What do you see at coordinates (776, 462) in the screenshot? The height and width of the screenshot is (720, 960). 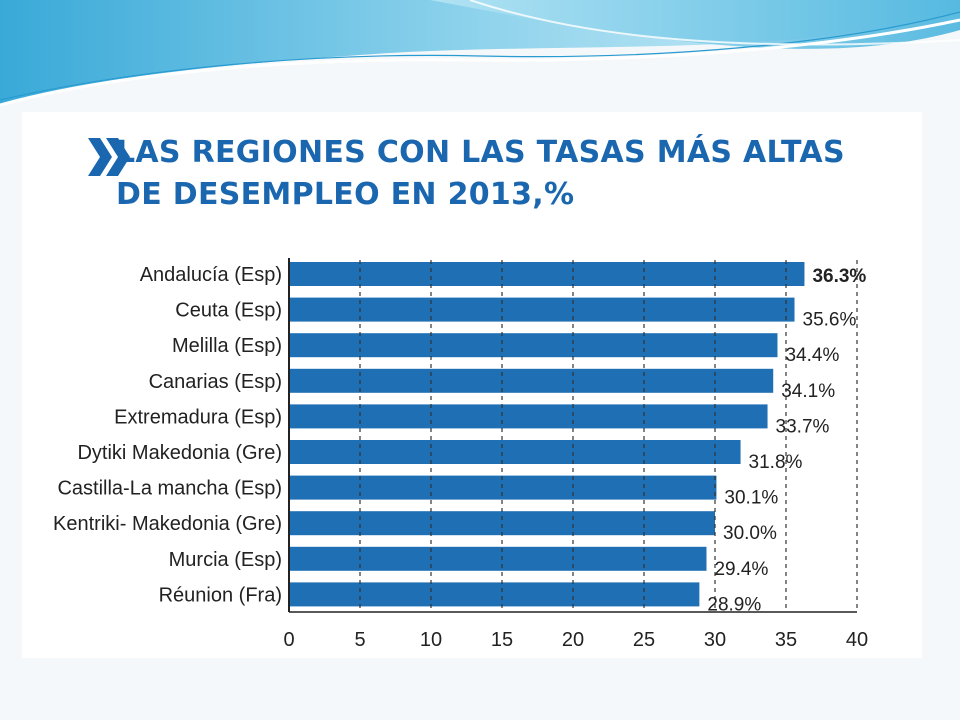 I see `value-label-6: 31.8%` at bounding box center [776, 462].